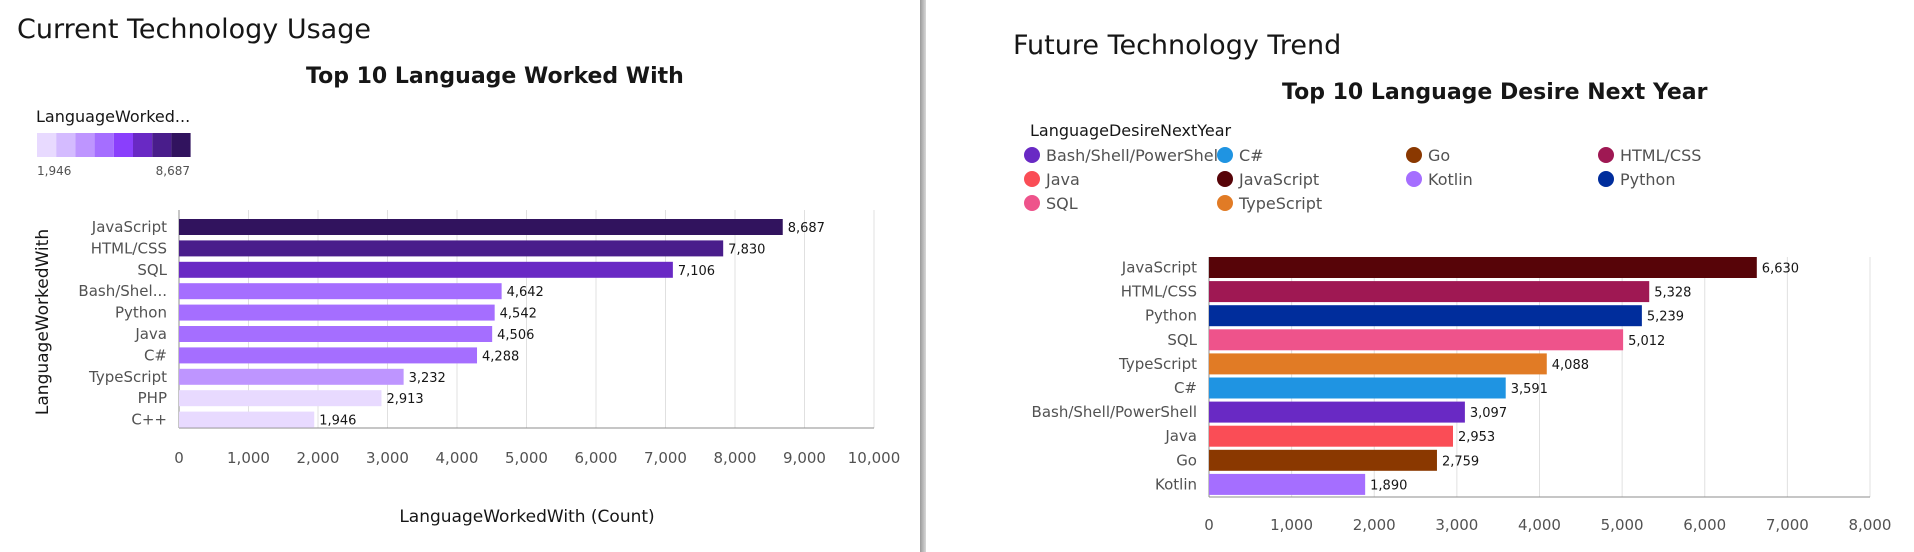  Describe the element at coordinates (1062, 203) in the screenshot. I see `legend-label-sql: SQL` at that location.